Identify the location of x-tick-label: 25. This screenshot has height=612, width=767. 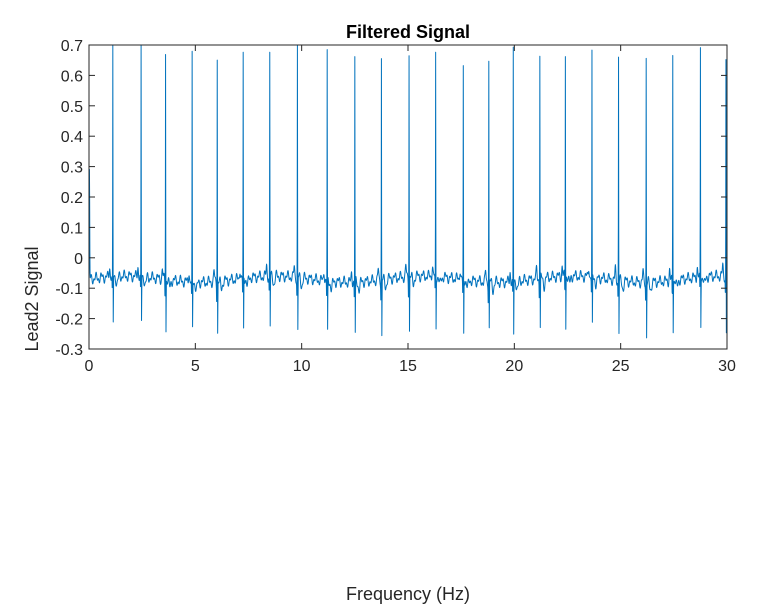
(621, 366).